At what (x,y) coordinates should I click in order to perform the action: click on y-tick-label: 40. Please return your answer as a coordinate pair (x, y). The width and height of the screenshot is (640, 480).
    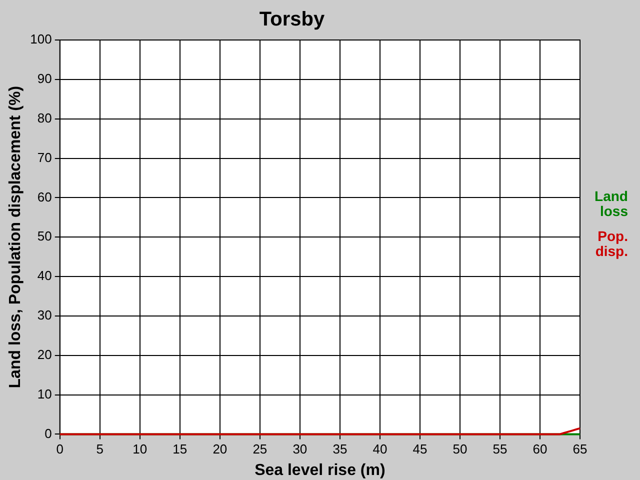
    Looking at the image, I should click on (44, 276).